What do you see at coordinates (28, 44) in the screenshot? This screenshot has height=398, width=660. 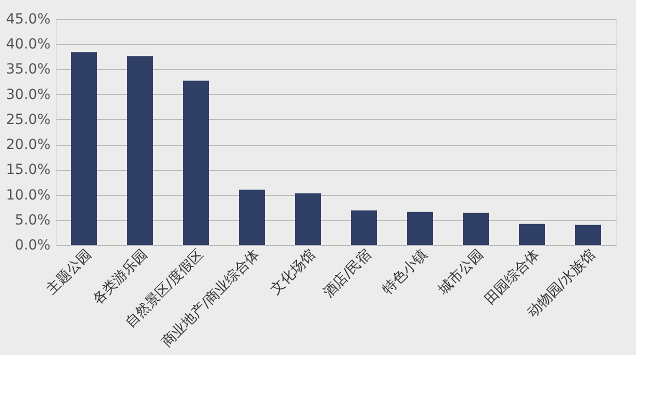 I see `y-tick-label: 40.0%` at bounding box center [28, 44].